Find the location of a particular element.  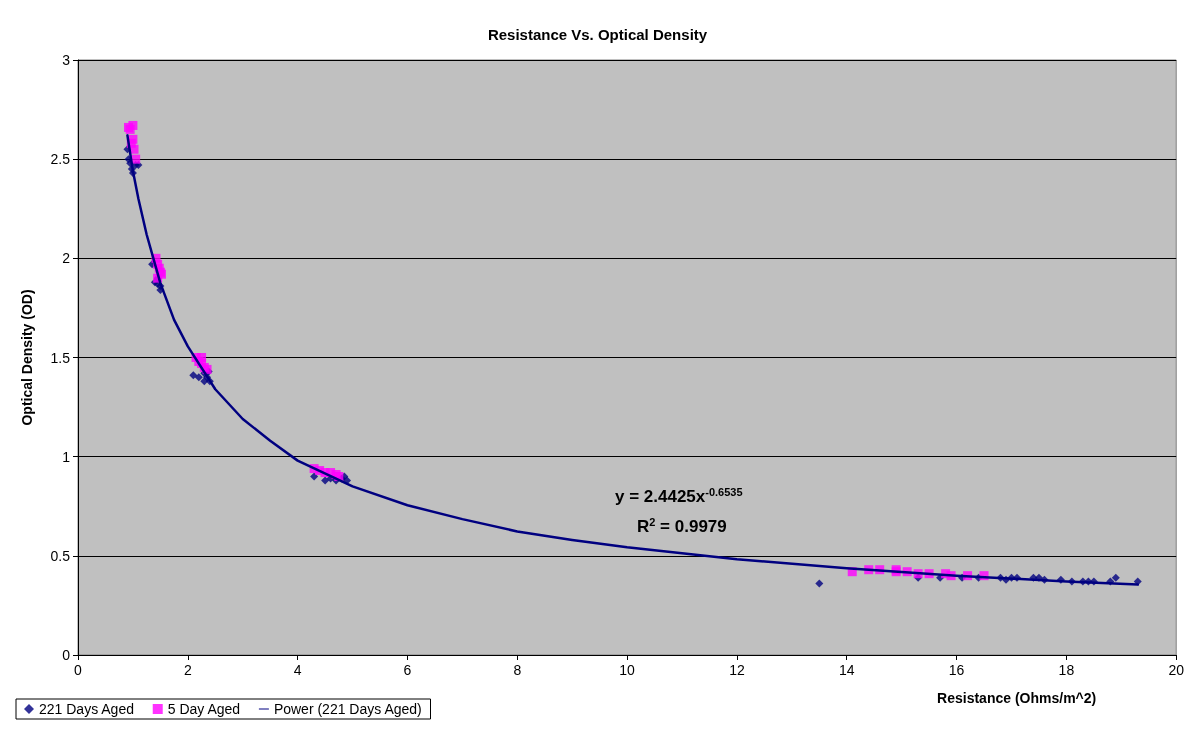

x-tick-label: 2 is located at coordinates (187, 670).